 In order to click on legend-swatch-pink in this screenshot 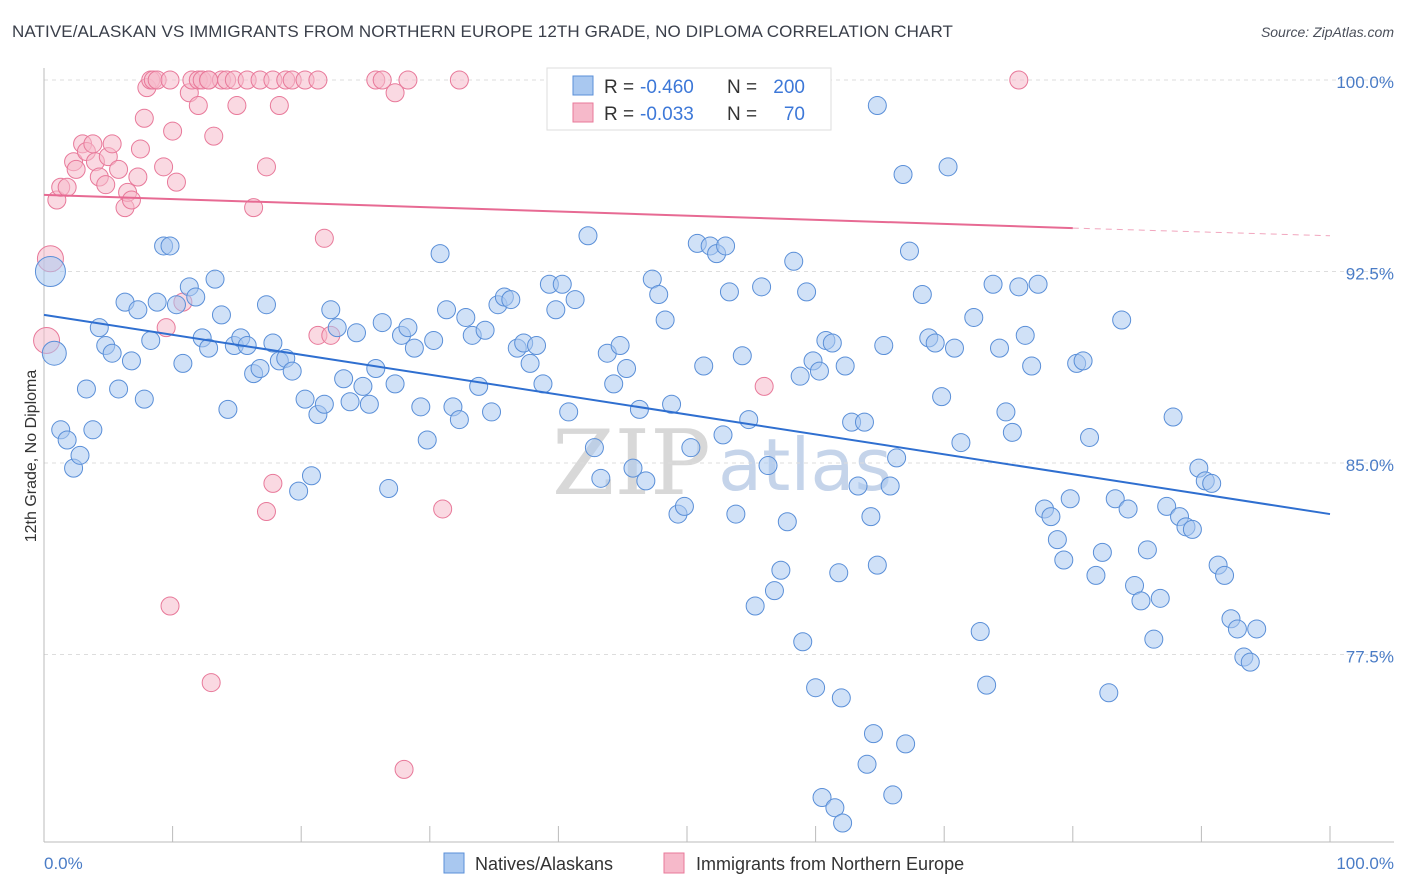, I will do `click(583, 112)`.